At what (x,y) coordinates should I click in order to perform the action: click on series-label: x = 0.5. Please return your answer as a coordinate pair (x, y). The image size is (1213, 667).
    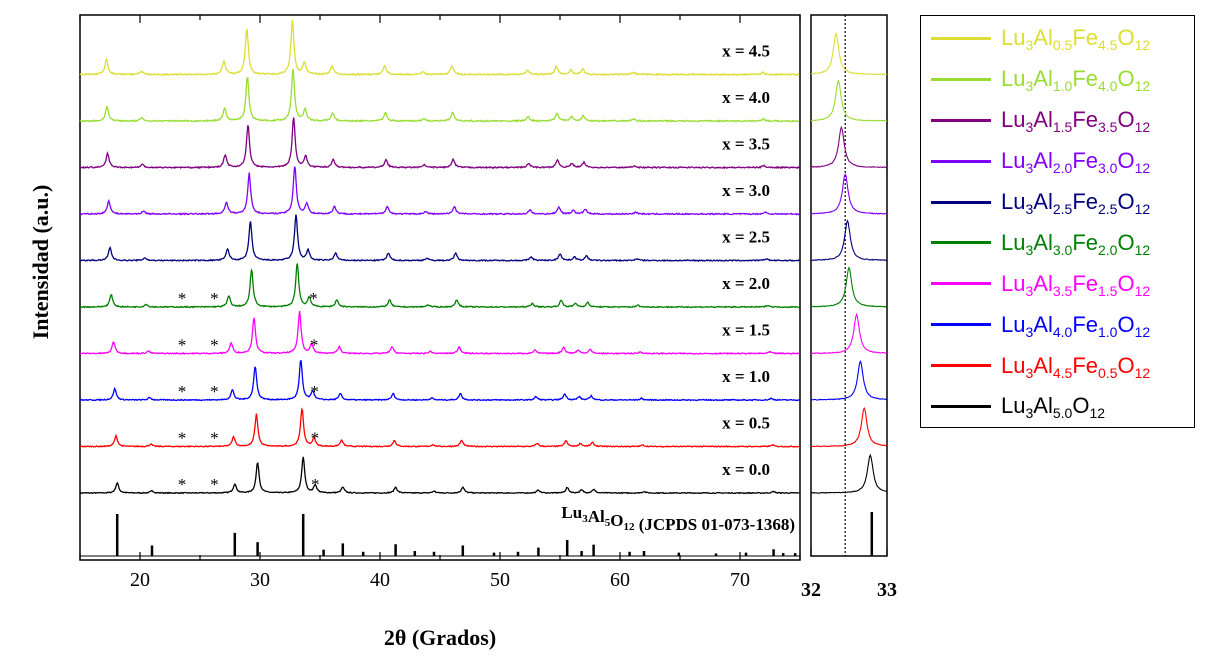
    Looking at the image, I should click on (746, 423).